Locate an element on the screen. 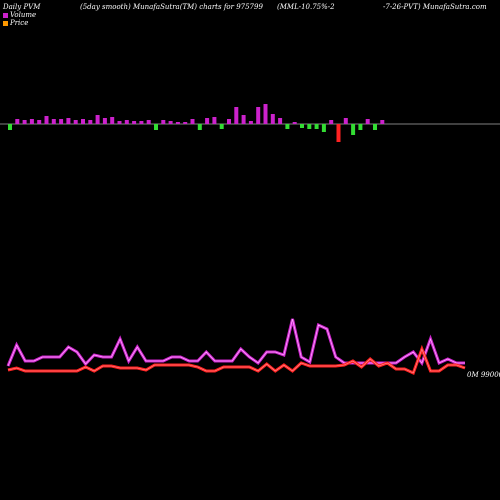 Image resolution: width=500 pixels, height=500 pixels. legend-label-price: Price is located at coordinates (19, 23).